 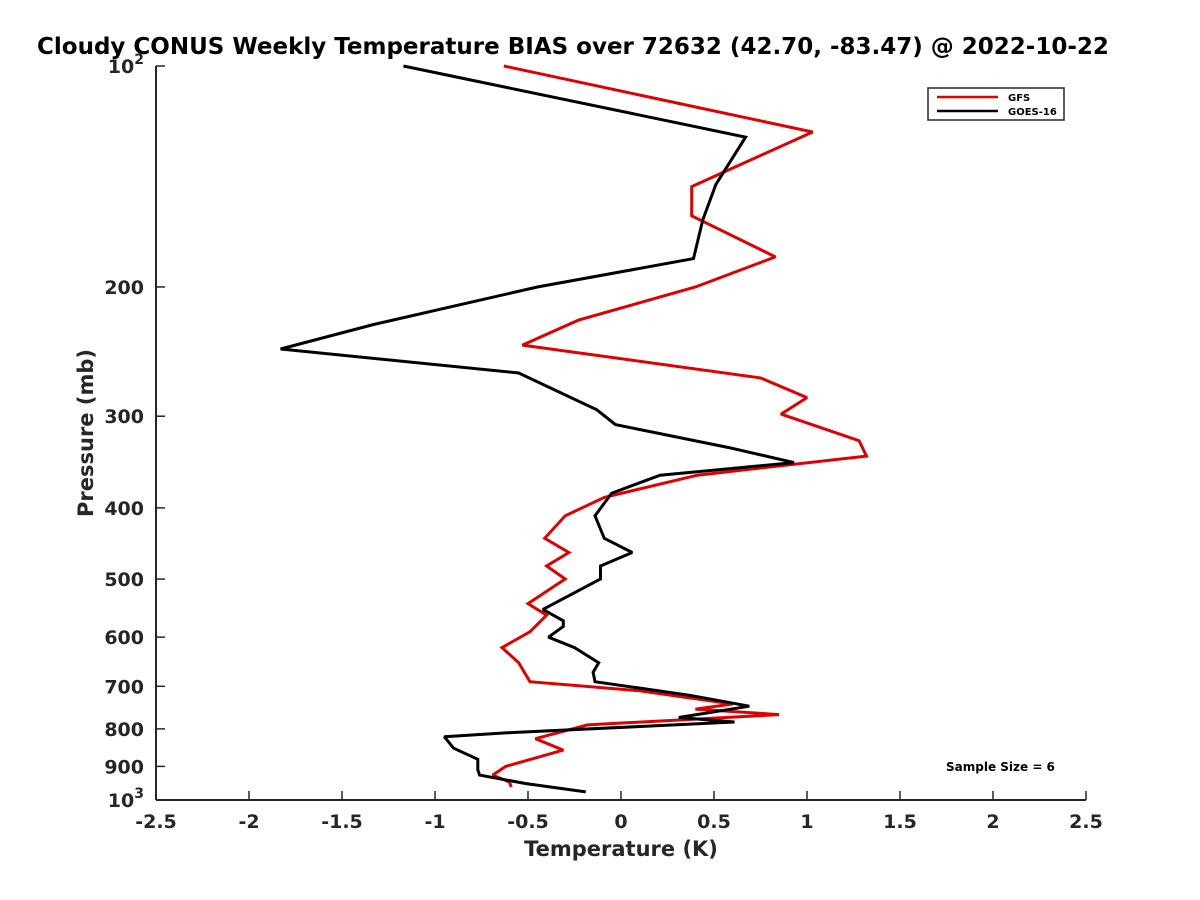 I want to click on y-axis-label: Pressure (mb), so click(x=86, y=433).